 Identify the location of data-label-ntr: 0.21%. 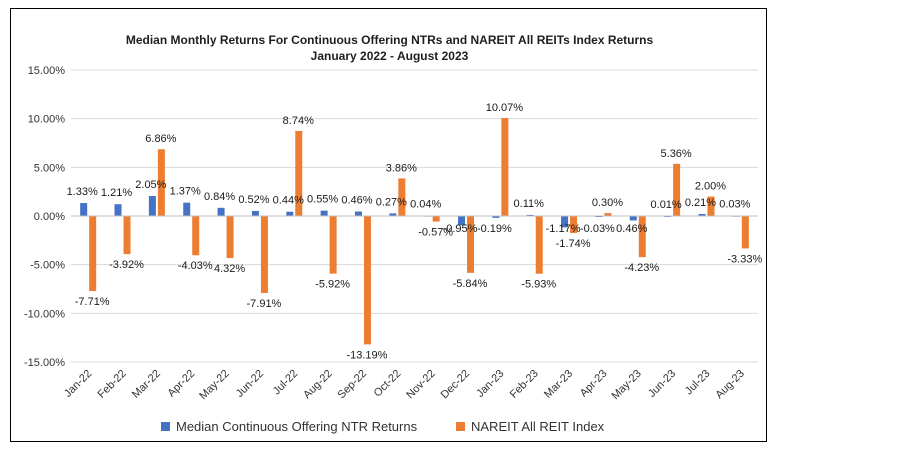
(700, 203).